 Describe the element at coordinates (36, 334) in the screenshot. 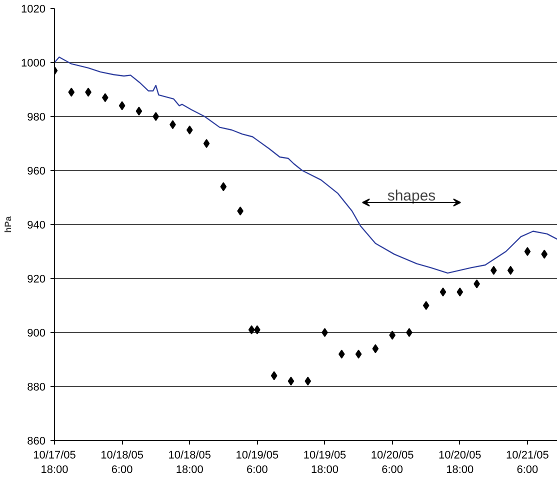

I see `y-tick-label: 900` at that location.